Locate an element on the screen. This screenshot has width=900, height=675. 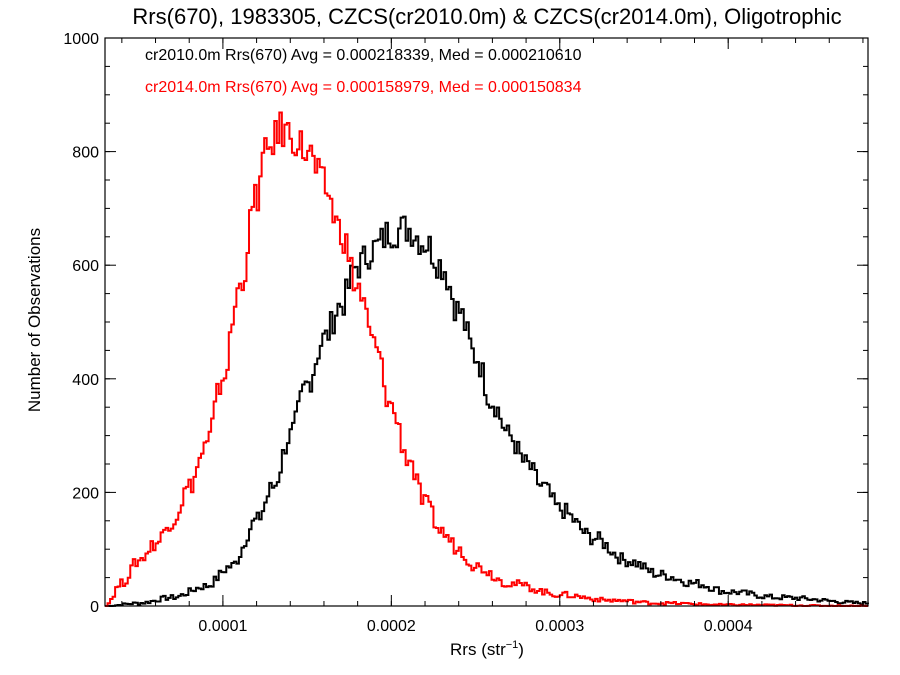
x-axis-label-exponent: −1 is located at coordinates (512, 645).